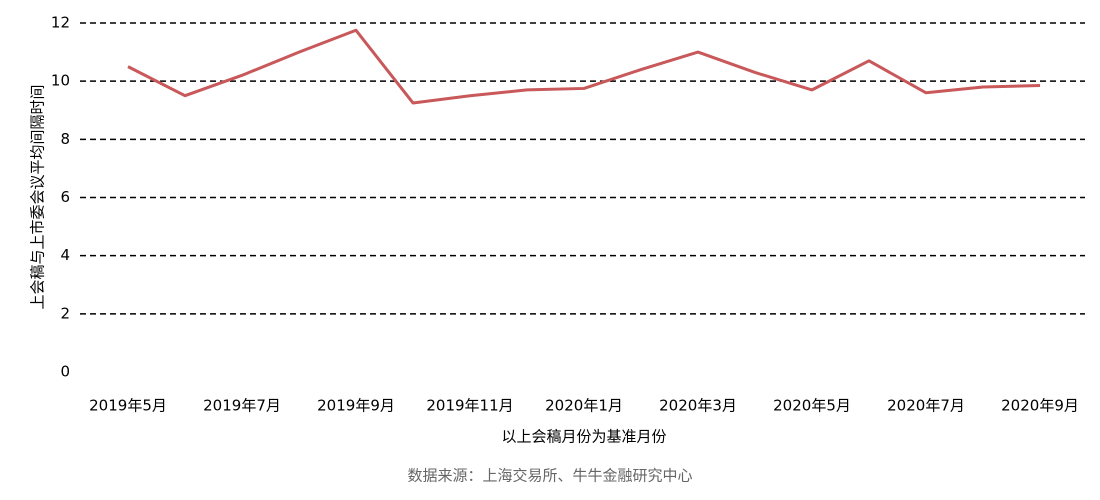 The width and height of the screenshot is (1100, 500). What do you see at coordinates (65, 313) in the screenshot?
I see `y-tick-label: 2` at bounding box center [65, 313].